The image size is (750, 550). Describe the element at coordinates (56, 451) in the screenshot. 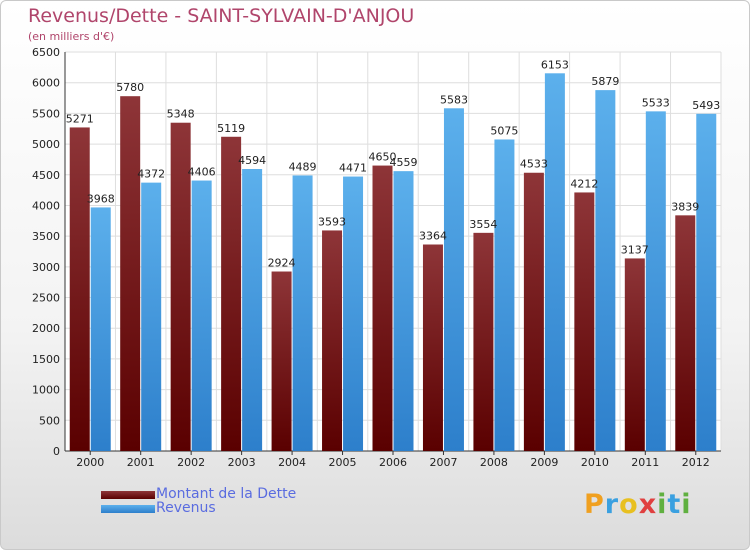

I see `y-tick-label: 0` at that location.